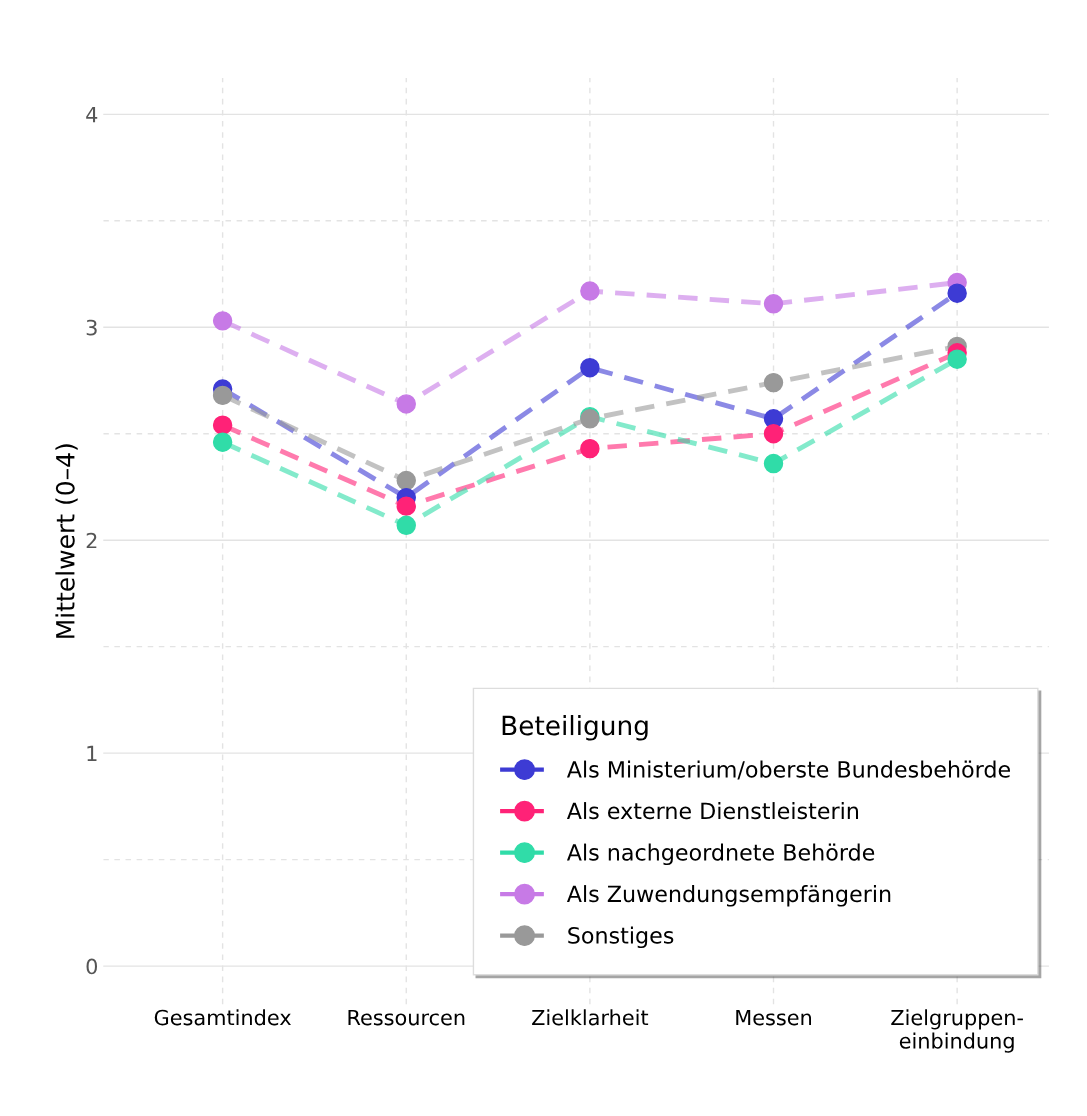 This screenshot has height=1116, width=1087. Describe the element at coordinates (728, 896) in the screenshot. I see `legend-label: Als Zuwendungsempfängerin` at that location.